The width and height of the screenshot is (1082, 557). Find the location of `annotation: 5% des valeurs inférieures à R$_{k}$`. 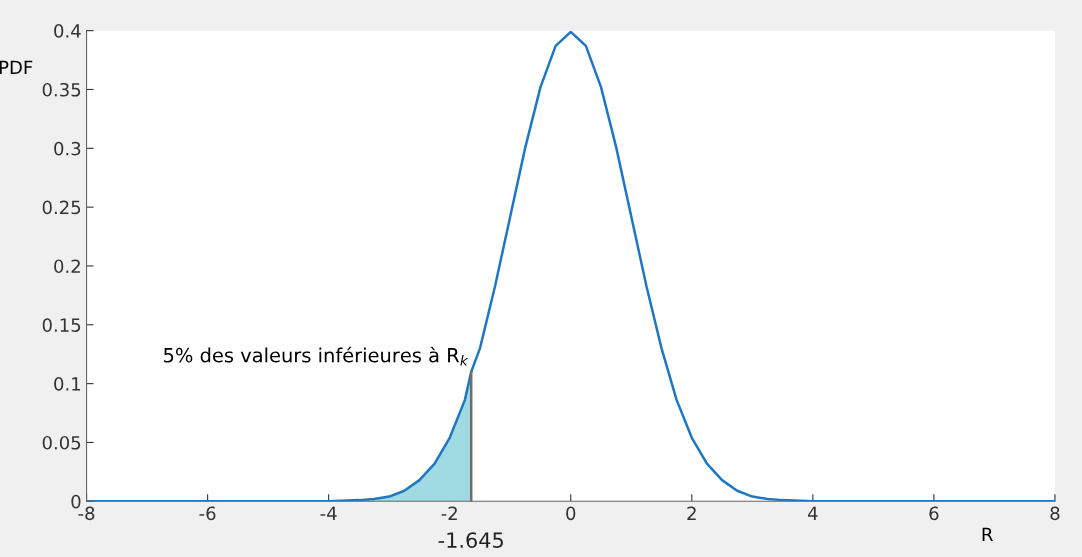

annotation: 5% des valeurs inférieures à R$_{k}$ is located at coordinates (316, 356).